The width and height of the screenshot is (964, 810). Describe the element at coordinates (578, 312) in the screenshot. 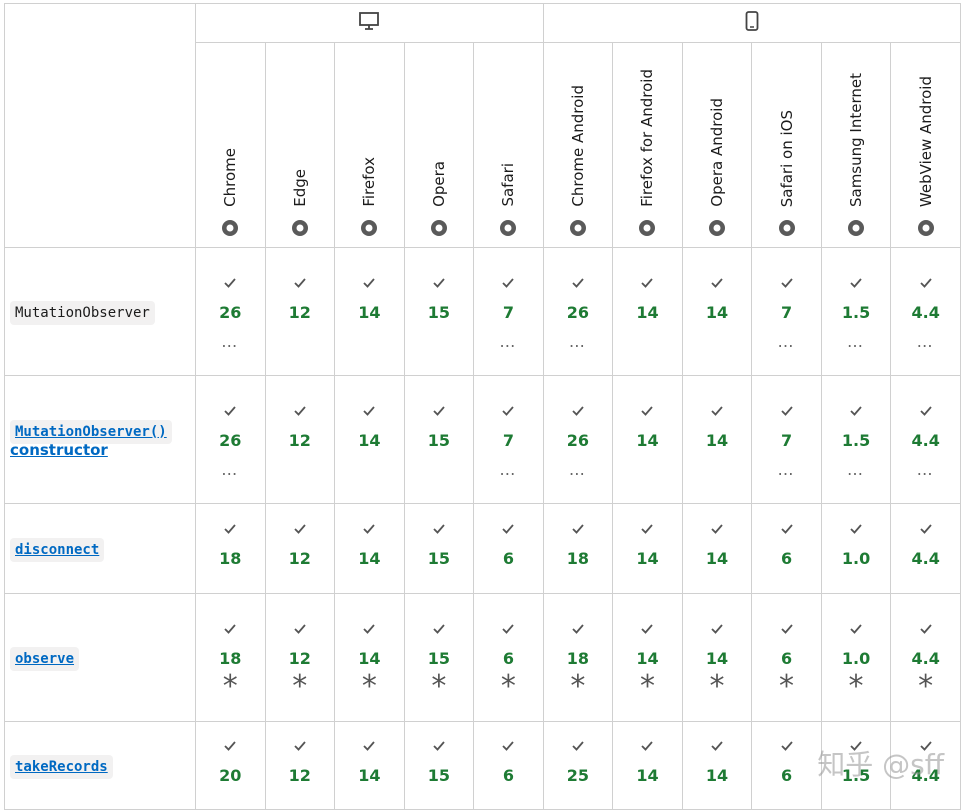

I see `version: 26` at that location.